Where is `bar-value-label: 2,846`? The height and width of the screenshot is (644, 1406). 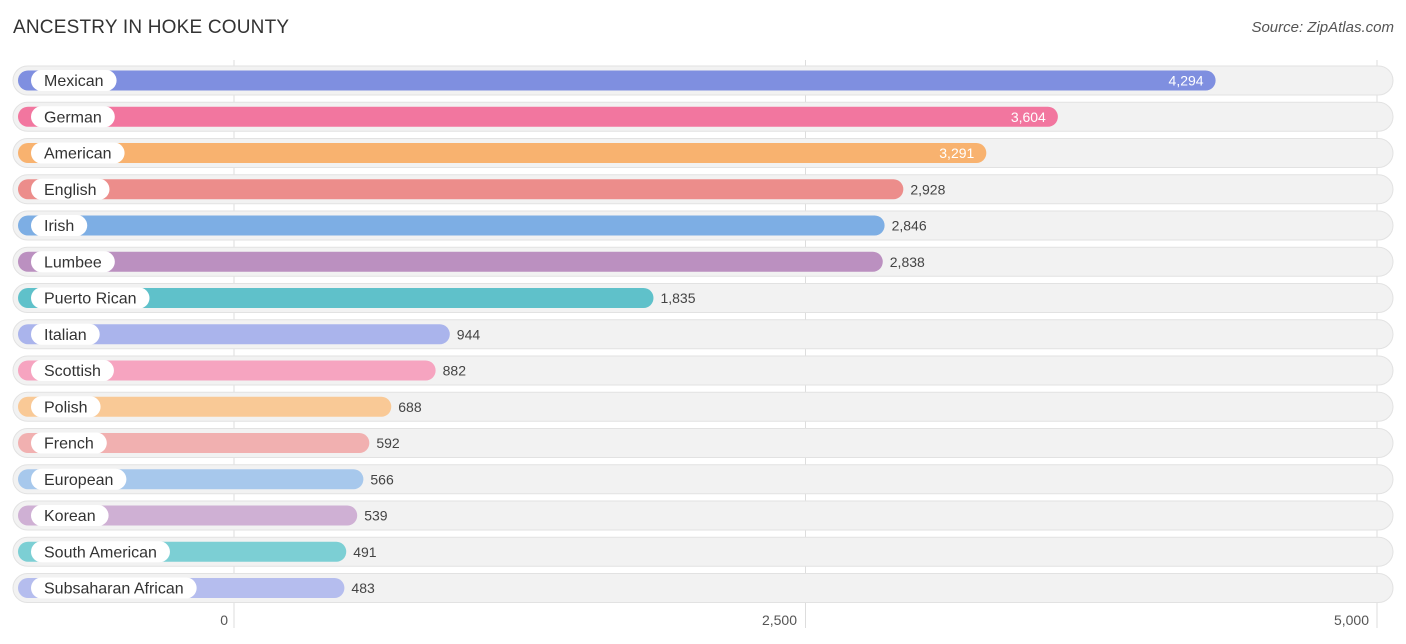 bar-value-label: 2,846 is located at coordinates (909, 226).